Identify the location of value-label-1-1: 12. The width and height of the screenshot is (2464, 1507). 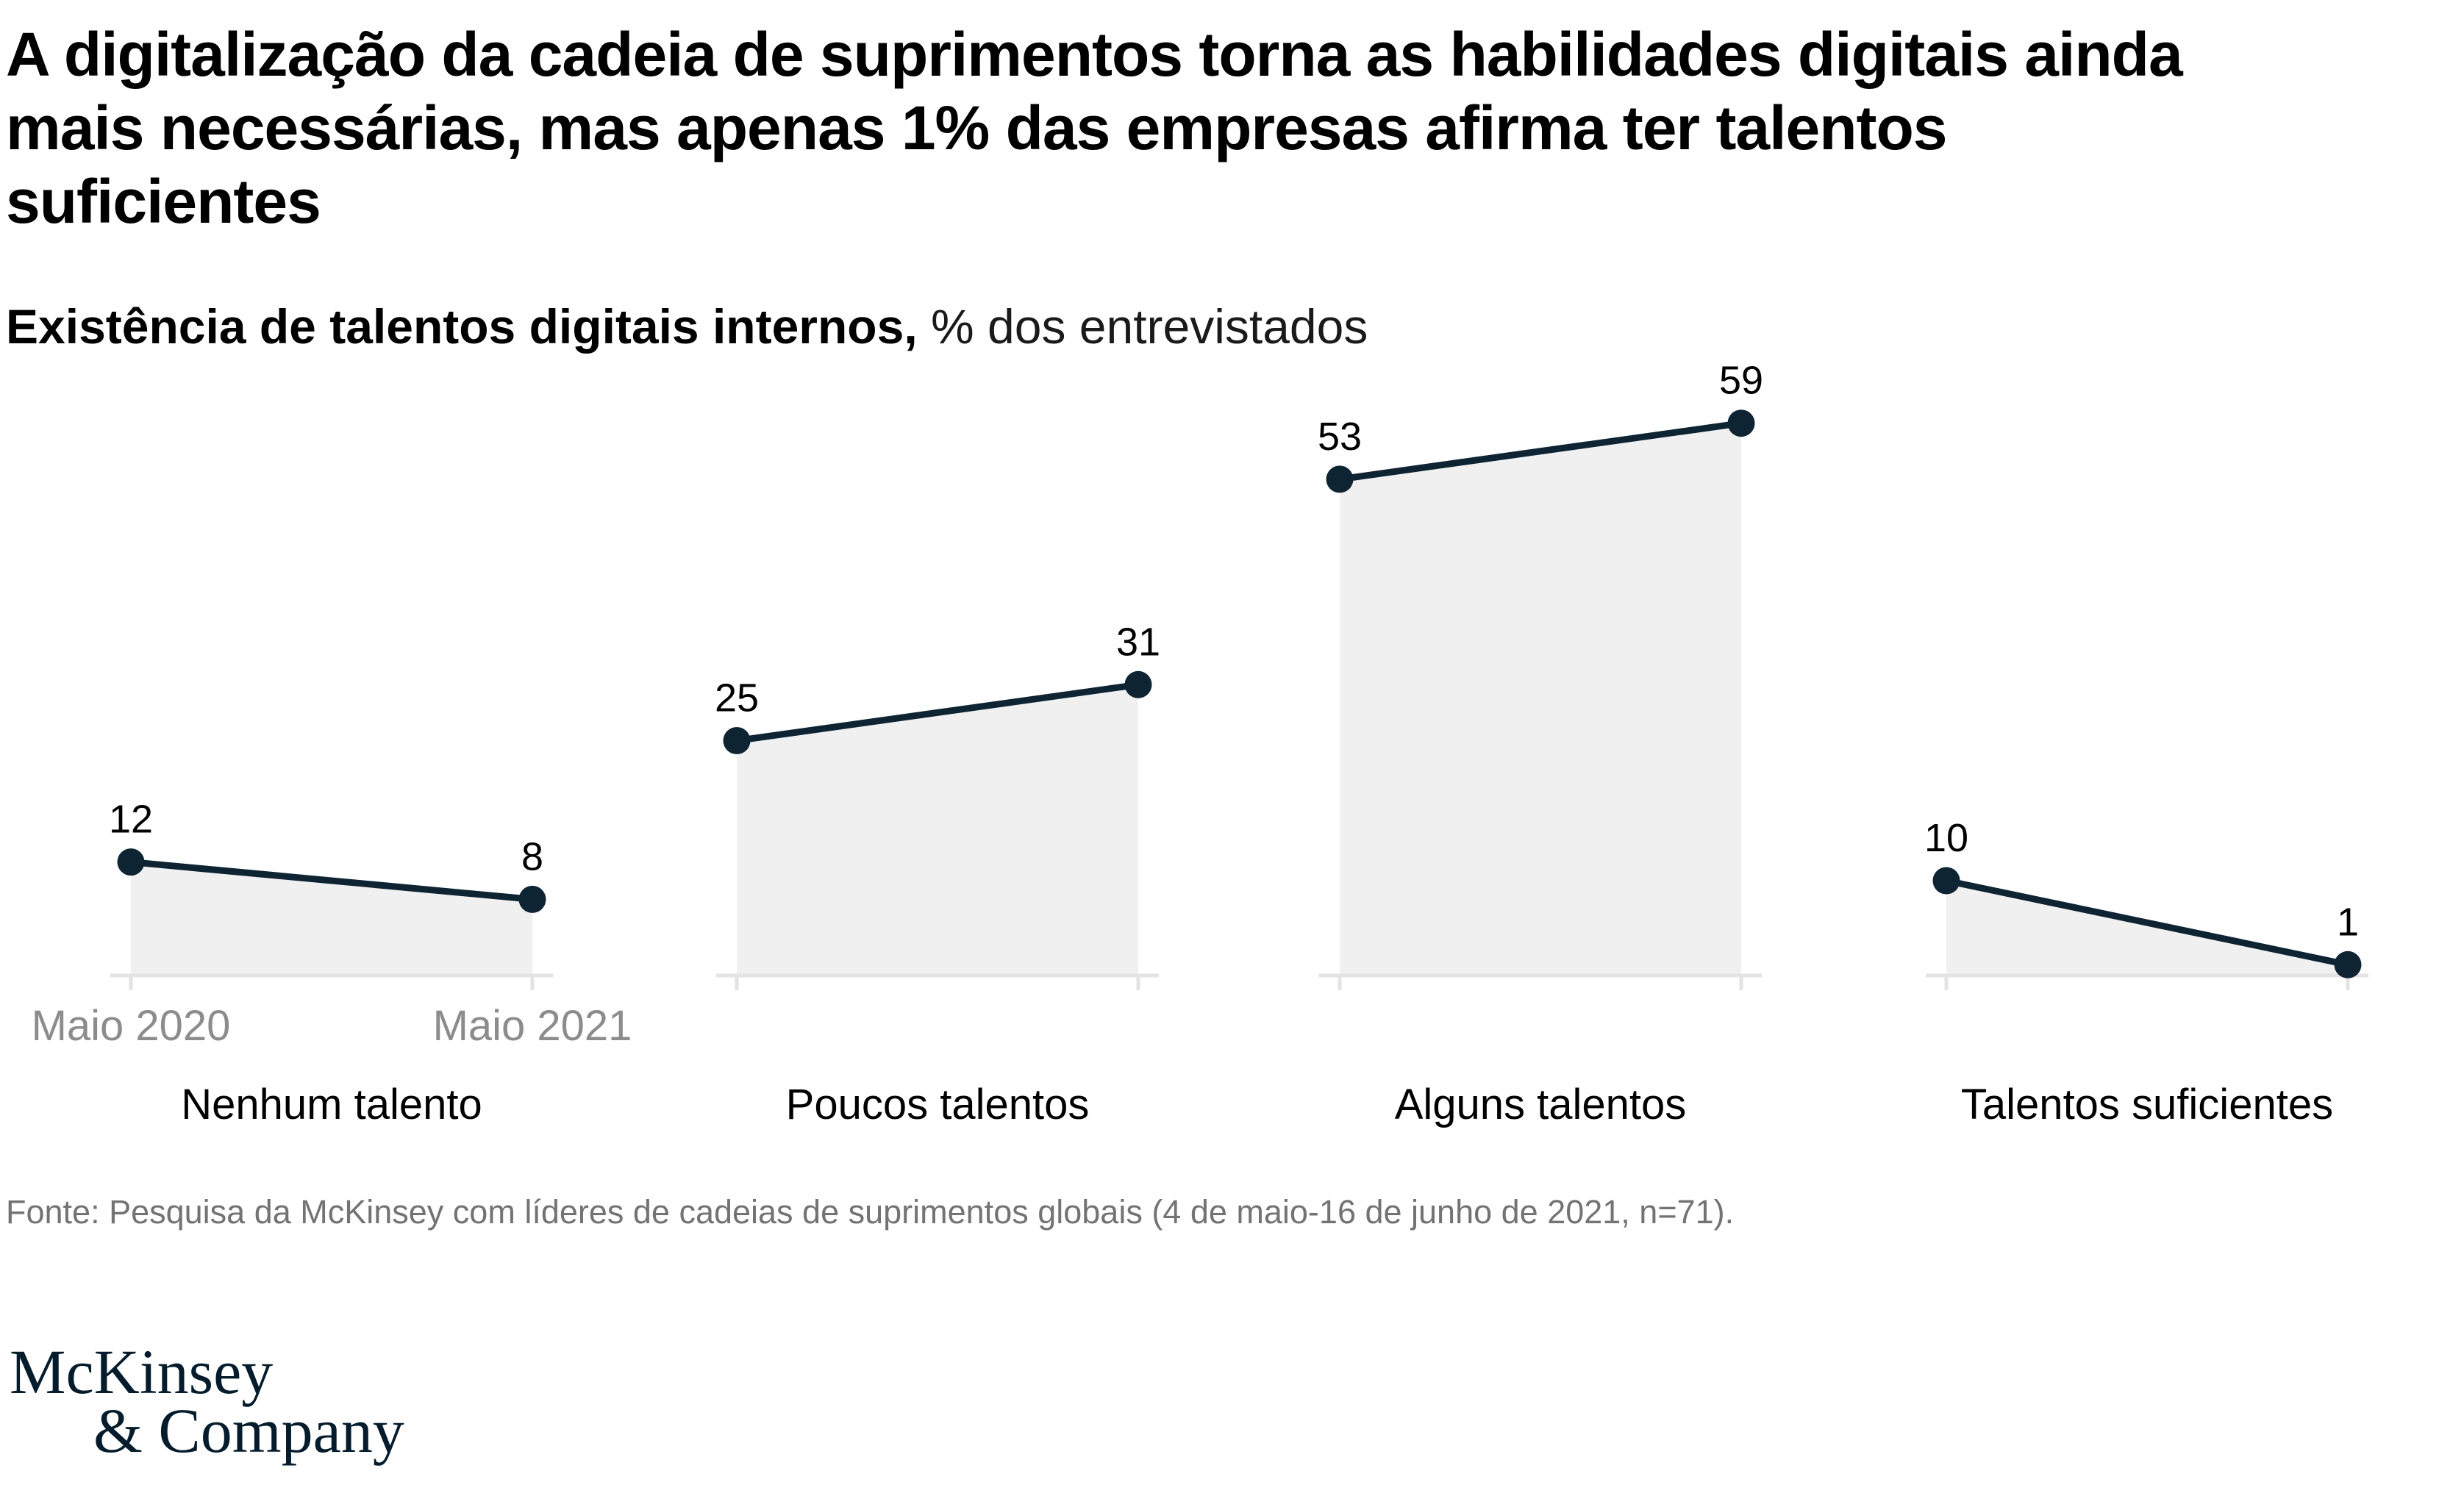
(131, 820).